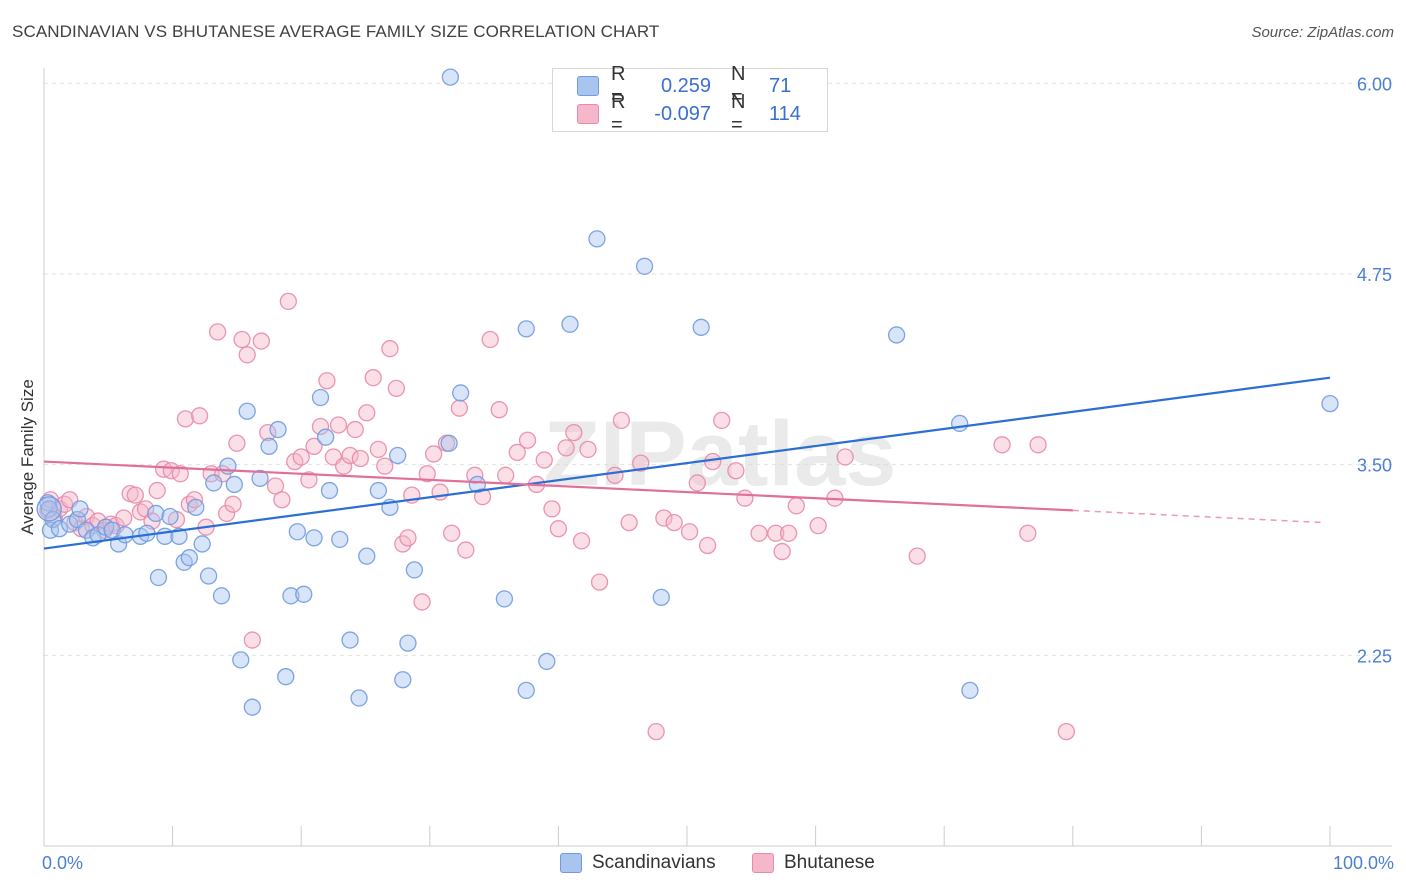 The image size is (1406, 892). What do you see at coordinates (618, 113) in the screenshot?
I see `r-label: R =` at bounding box center [618, 113].